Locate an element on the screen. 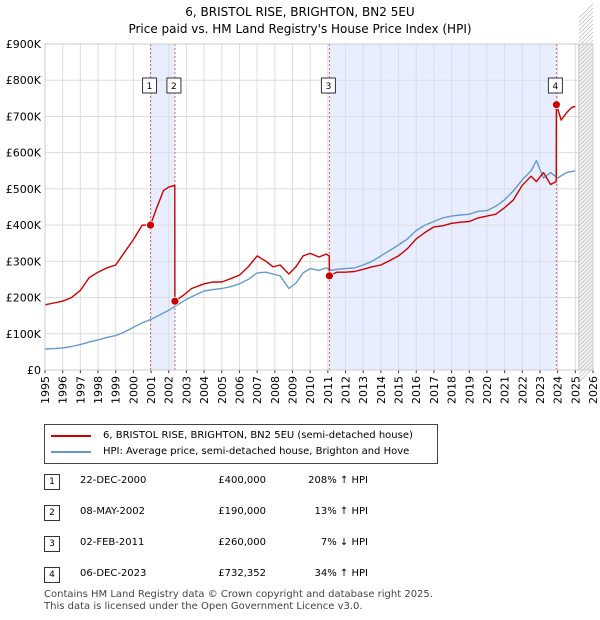 The image size is (600, 620). x-tick-label: 2002 is located at coordinates (169, 390).